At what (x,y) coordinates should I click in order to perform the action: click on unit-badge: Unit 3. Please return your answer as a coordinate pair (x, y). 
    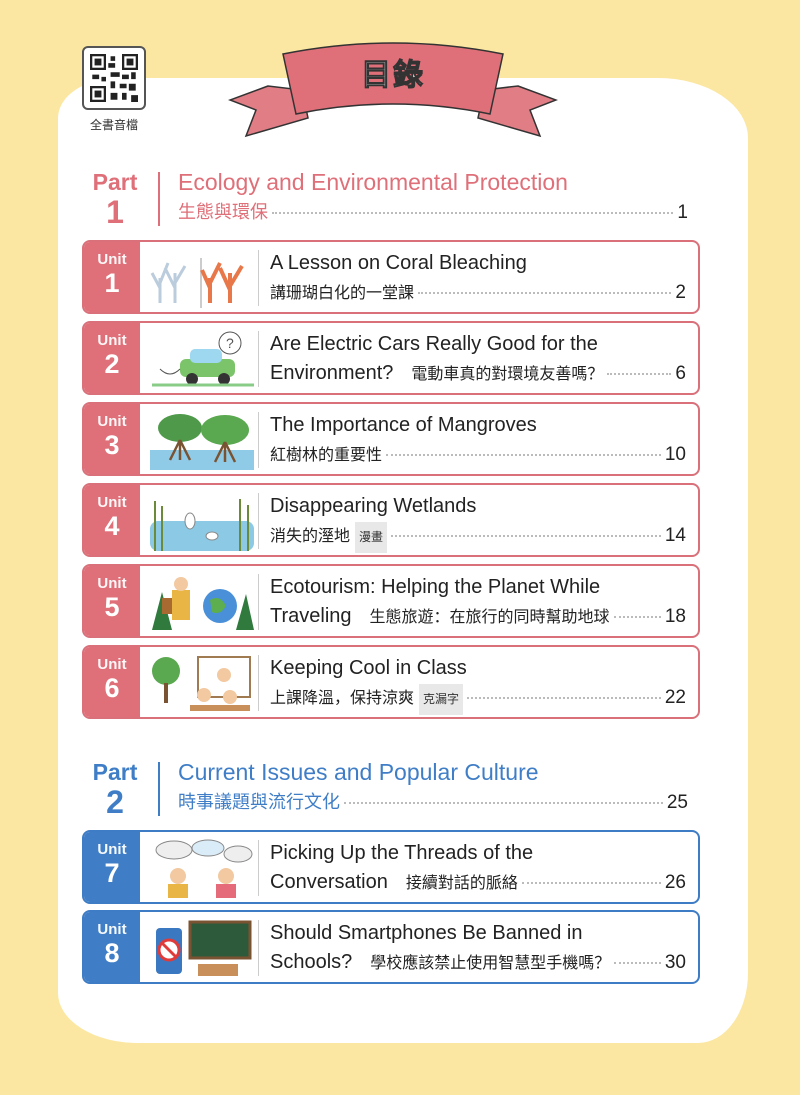
    Looking at the image, I should click on (112, 439).